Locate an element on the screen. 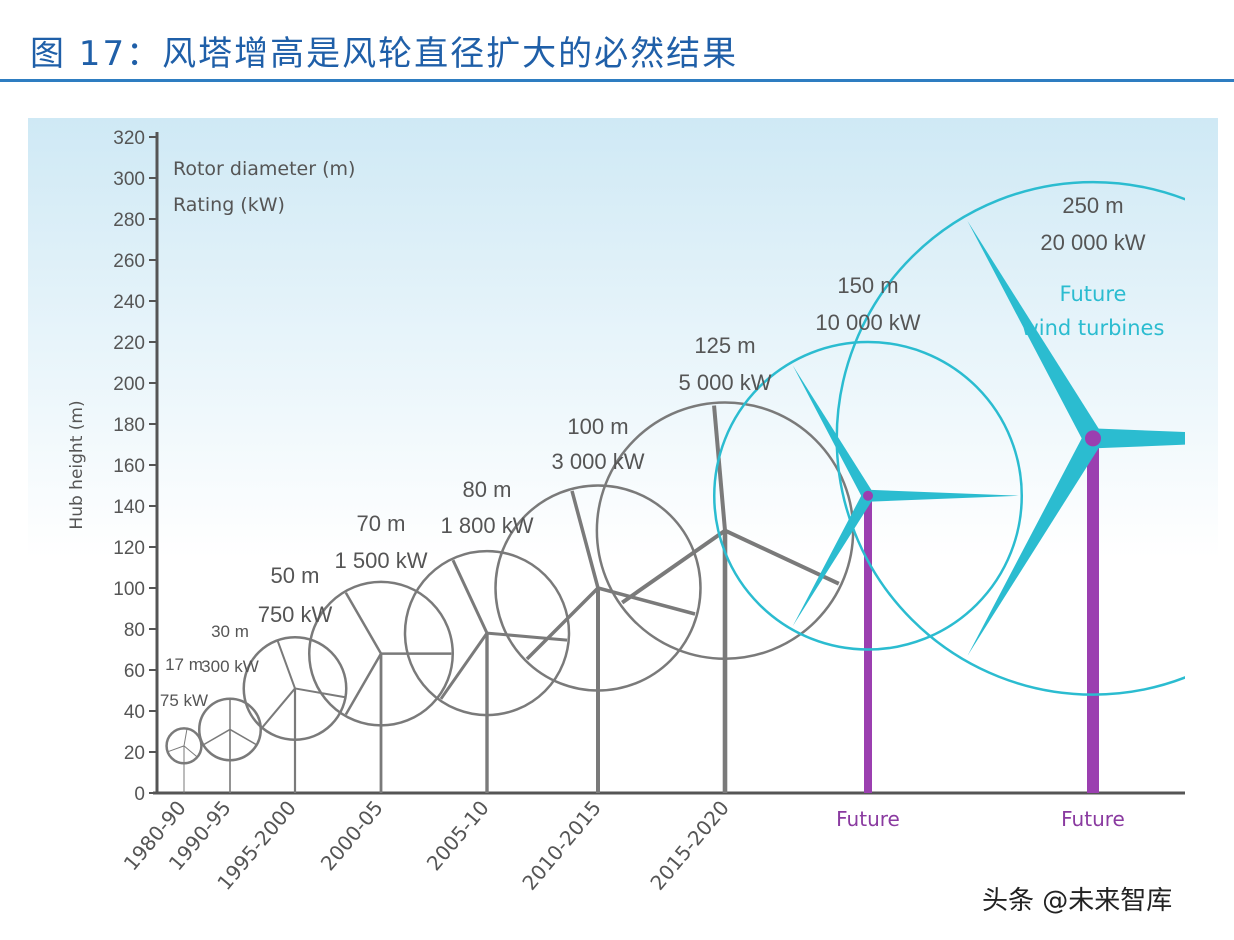 This screenshot has width=1234, height=940. y-tick-label: 200 is located at coordinates (129, 384).